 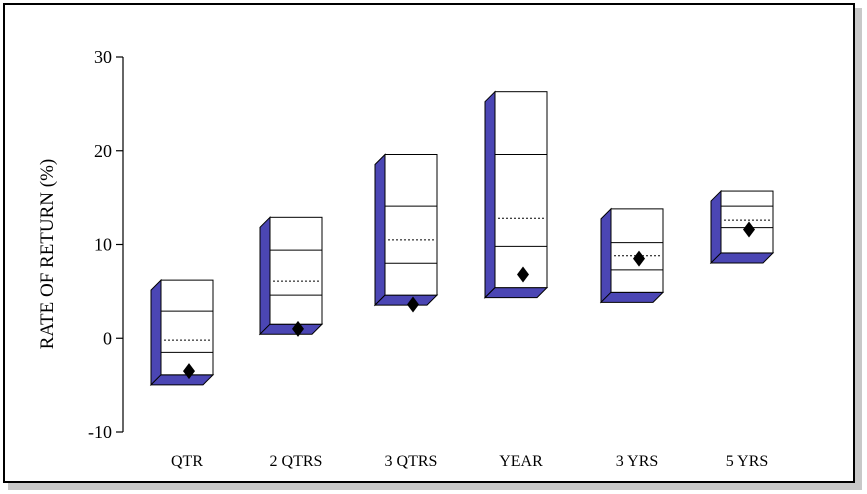 I want to click on y-tick-label: 20, so click(x=103, y=151).